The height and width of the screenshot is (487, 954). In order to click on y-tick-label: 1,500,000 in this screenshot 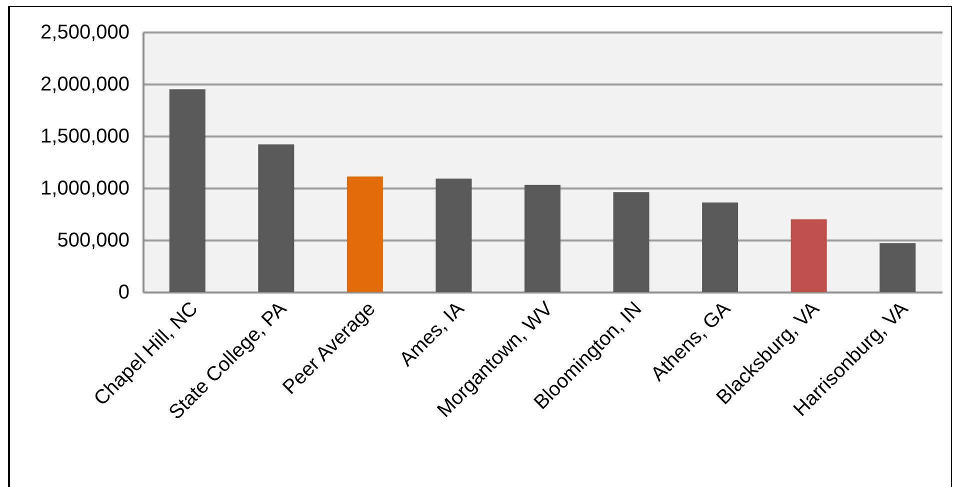, I will do `click(85, 137)`.